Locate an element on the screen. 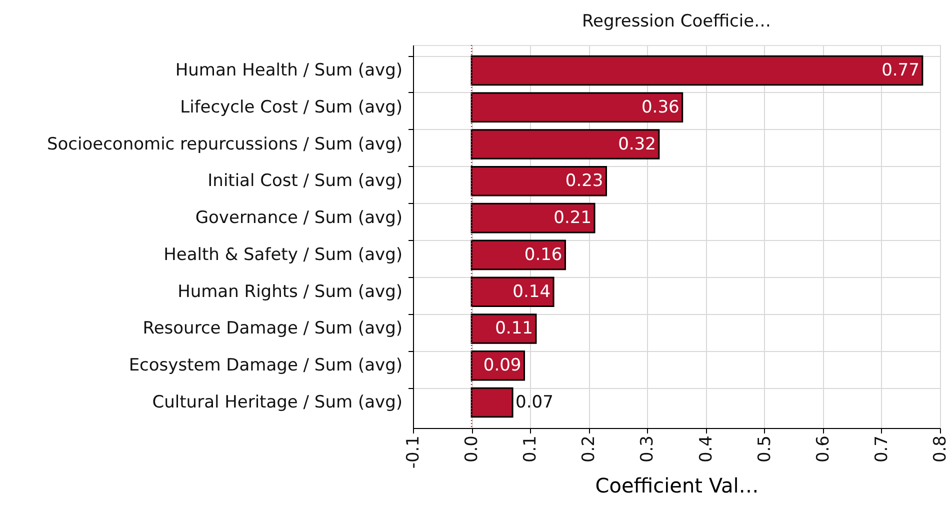 This screenshot has width=949, height=516. y-tick-label: Cultural Heritage / Sum (avg) is located at coordinates (277, 402).